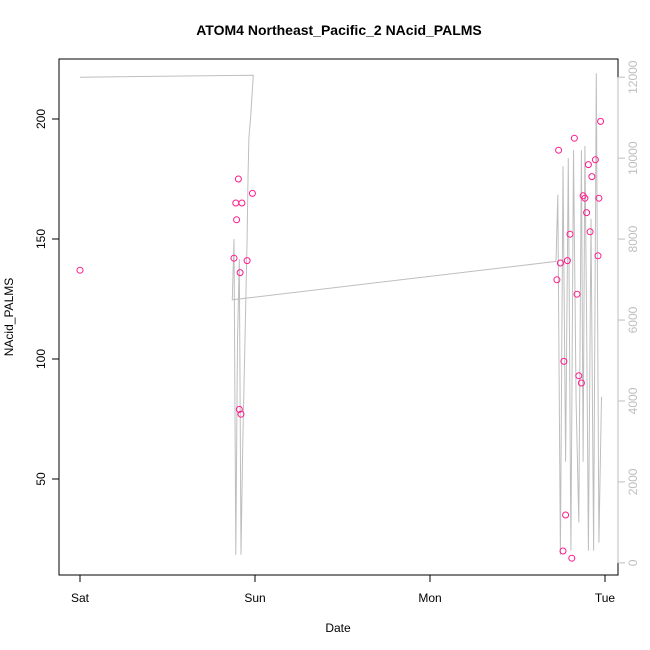  I want to click on y2-tick-label: 10000, so click(633, 158).